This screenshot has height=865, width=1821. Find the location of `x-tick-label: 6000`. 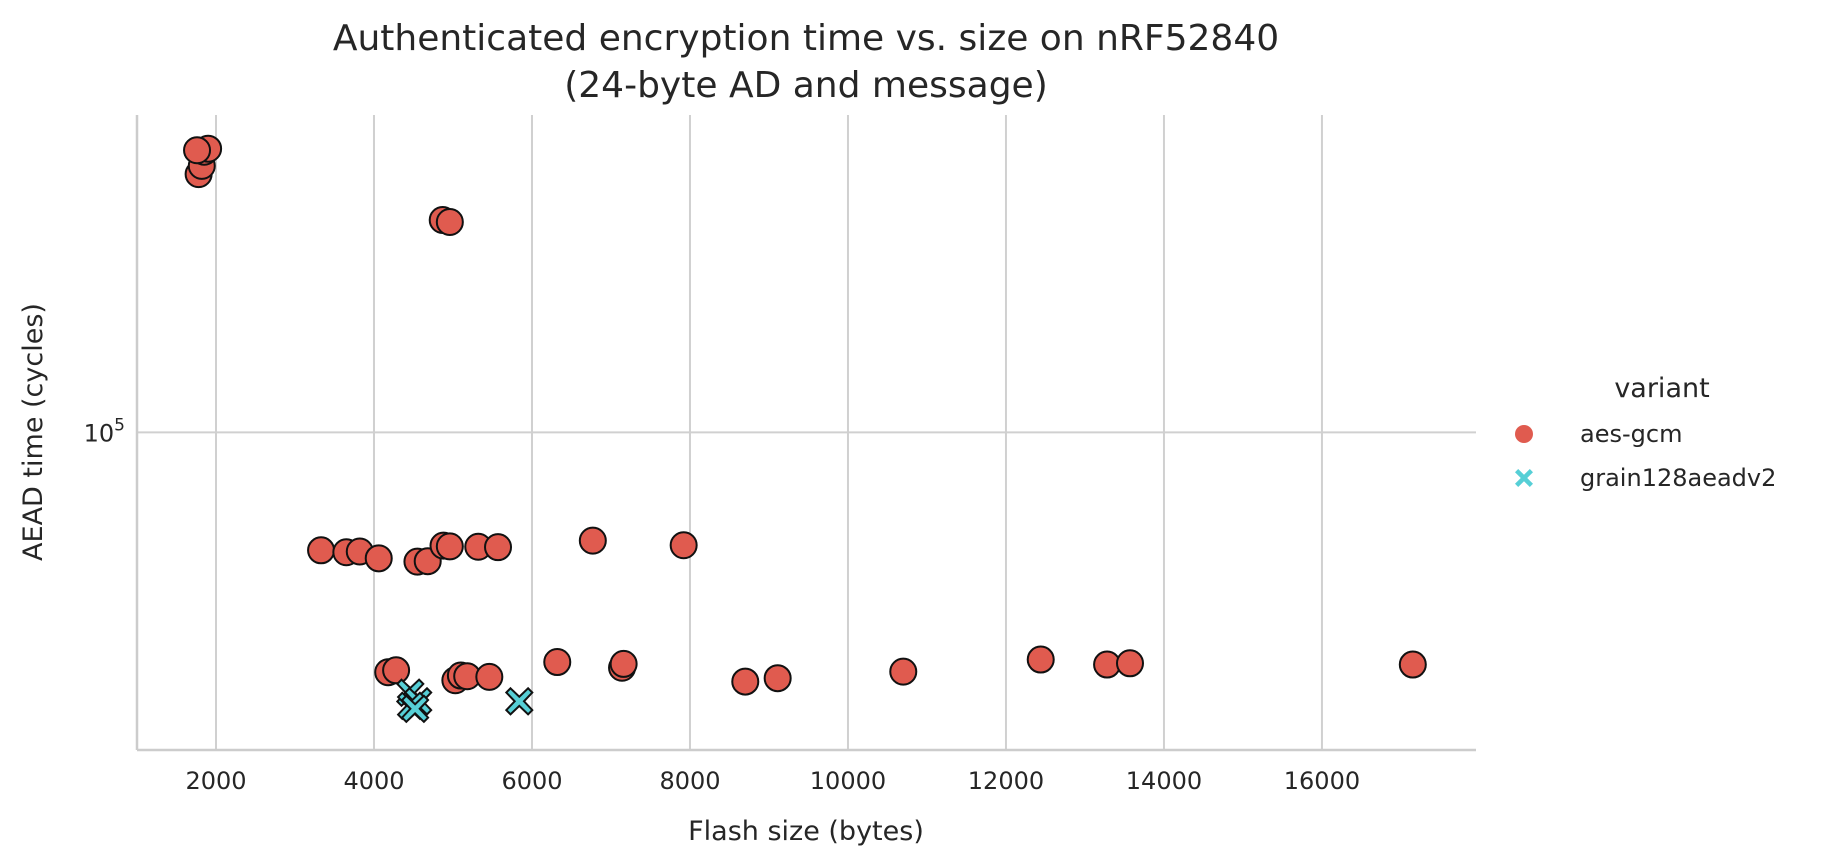

x-tick-label: 6000 is located at coordinates (531, 781).